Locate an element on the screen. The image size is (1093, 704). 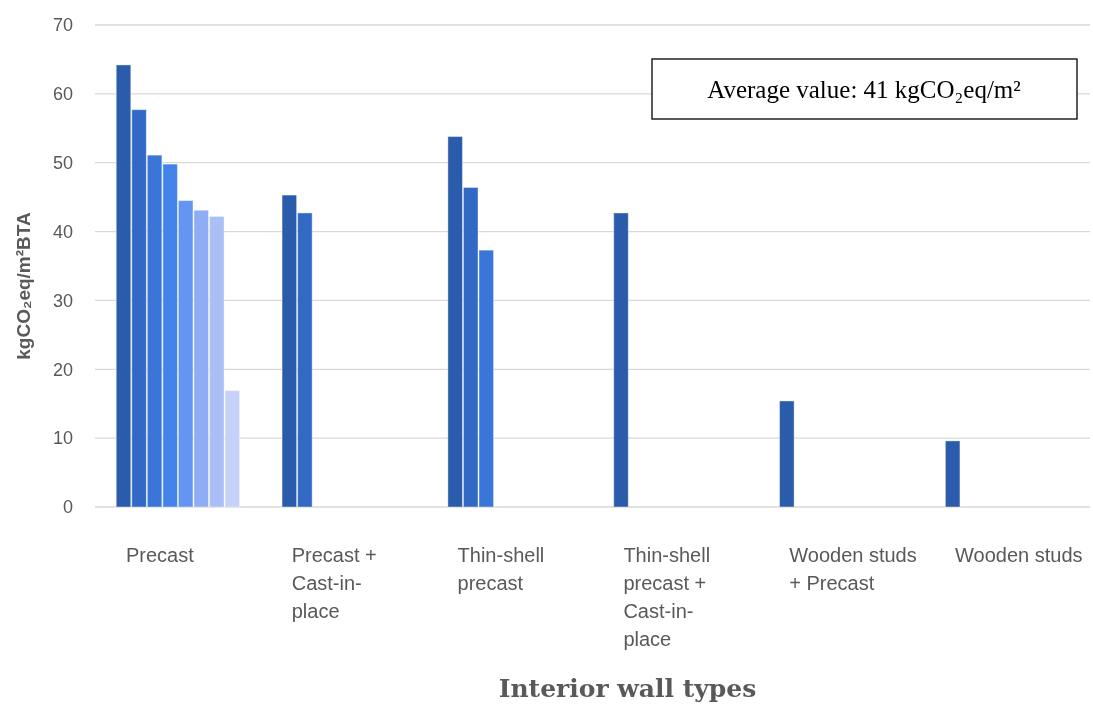
x-tick-label: Wooden studs is located at coordinates (1019, 555).